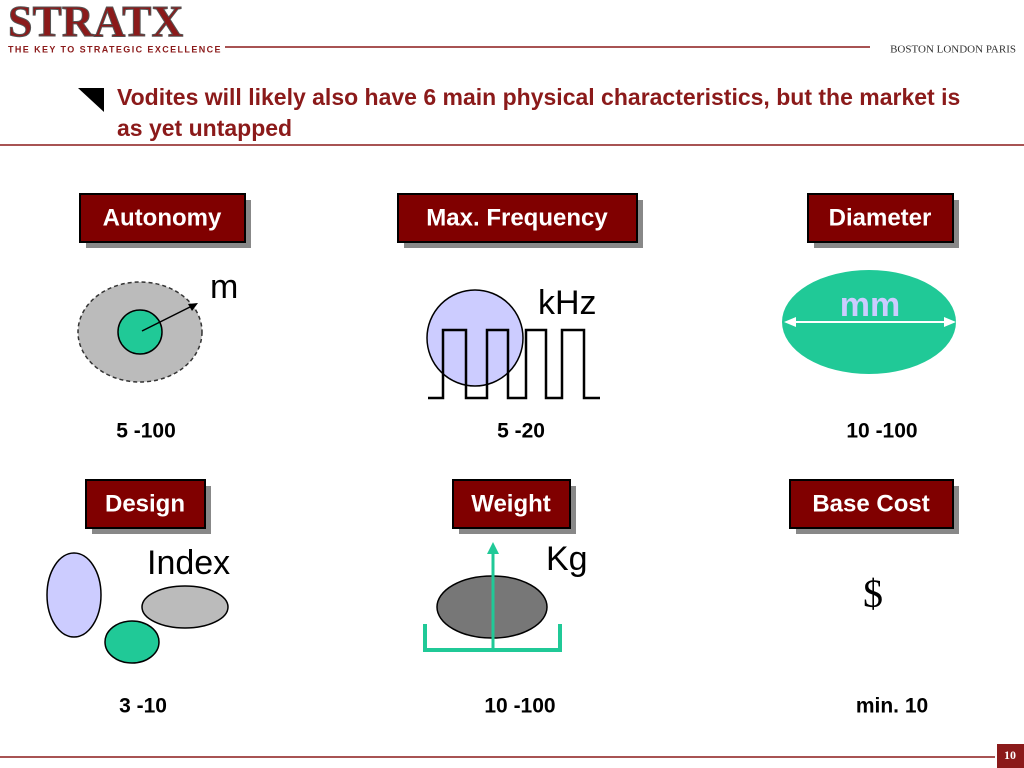 The image size is (1024, 768). What do you see at coordinates (521, 431) in the screenshot?
I see `range: 5 -20` at bounding box center [521, 431].